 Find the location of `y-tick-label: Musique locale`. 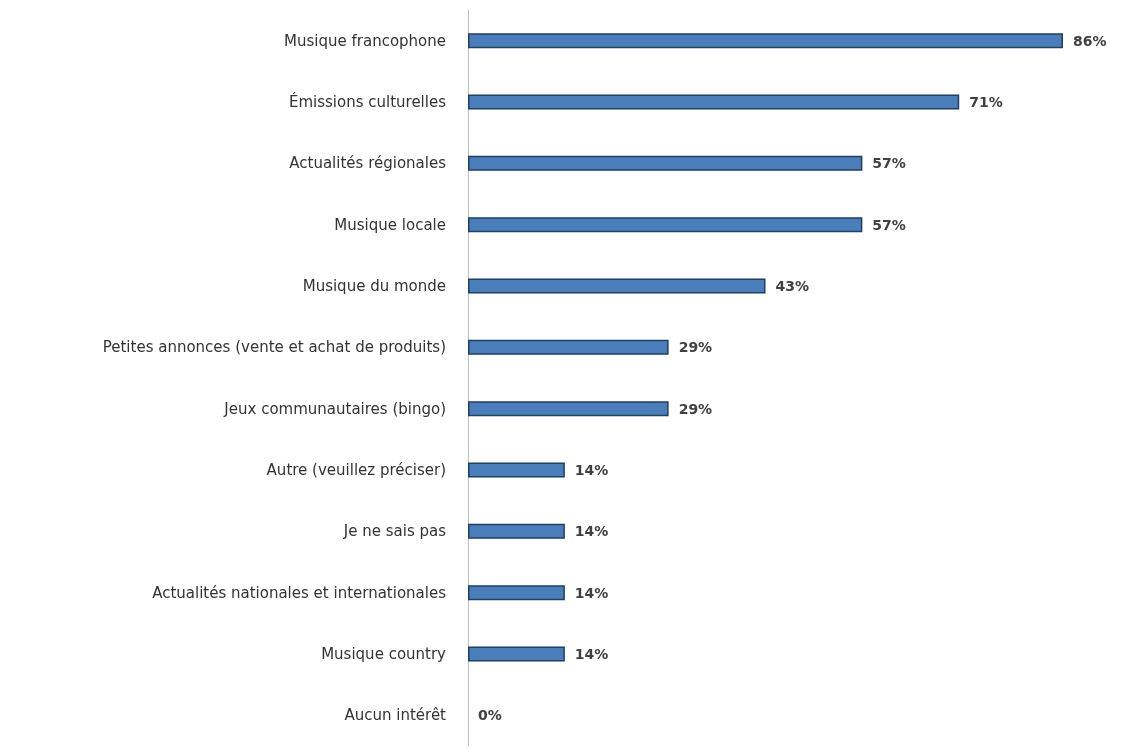

y-tick-label: Musique locale is located at coordinates (390, 224).